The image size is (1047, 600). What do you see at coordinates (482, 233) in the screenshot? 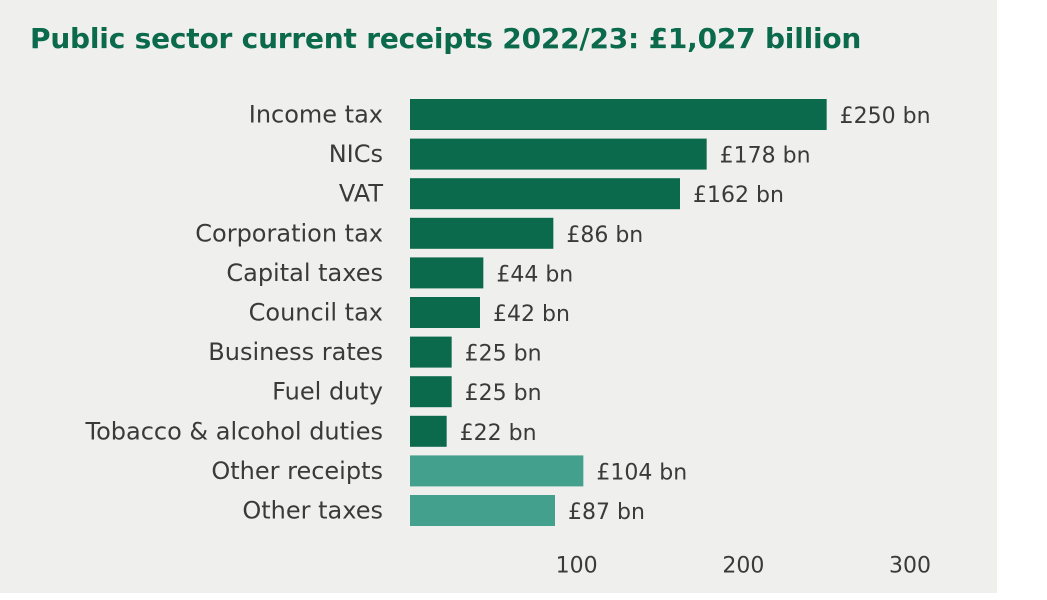
I see `bar-corporation-tax` at bounding box center [482, 233].